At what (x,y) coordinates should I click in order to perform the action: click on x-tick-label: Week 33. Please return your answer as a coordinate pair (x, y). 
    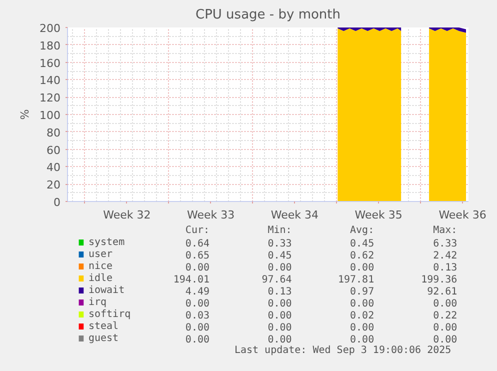
    Looking at the image, I should click on (211, 215).